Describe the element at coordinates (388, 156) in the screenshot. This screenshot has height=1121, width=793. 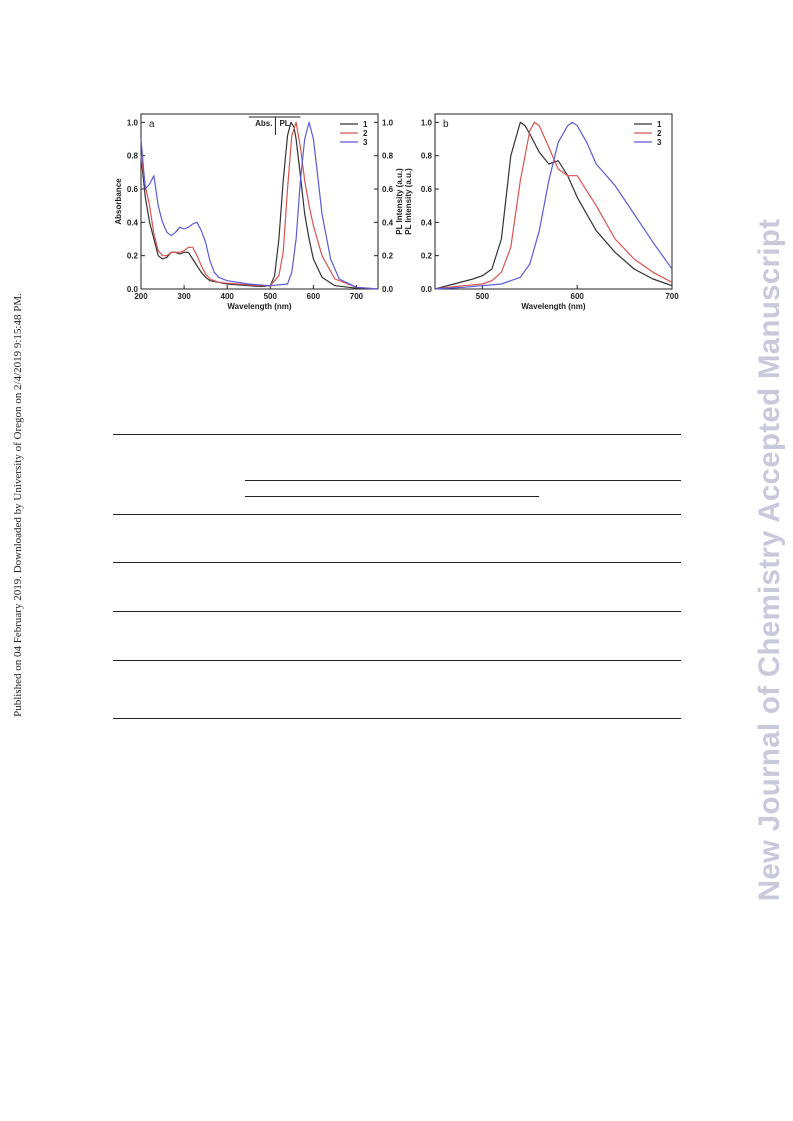
I see `y2-tick-label: 0.8` at that location.